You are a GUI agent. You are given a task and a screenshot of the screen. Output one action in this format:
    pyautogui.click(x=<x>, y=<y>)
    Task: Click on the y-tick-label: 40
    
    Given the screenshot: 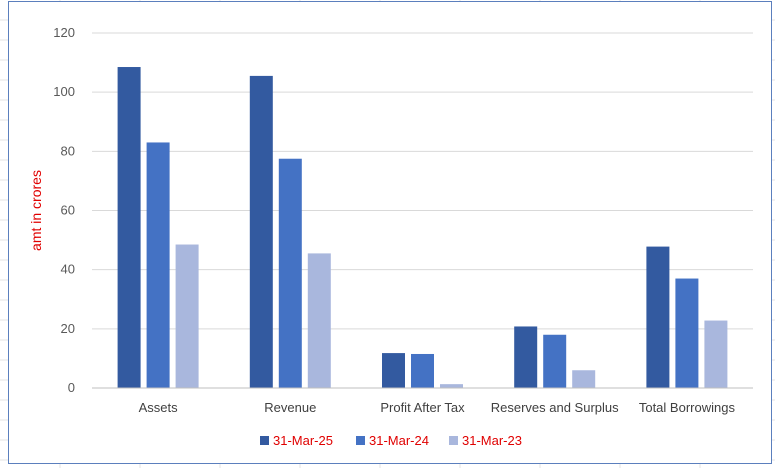 What is the action you would take?
    pyautogui.click(x=68, y=269)
    